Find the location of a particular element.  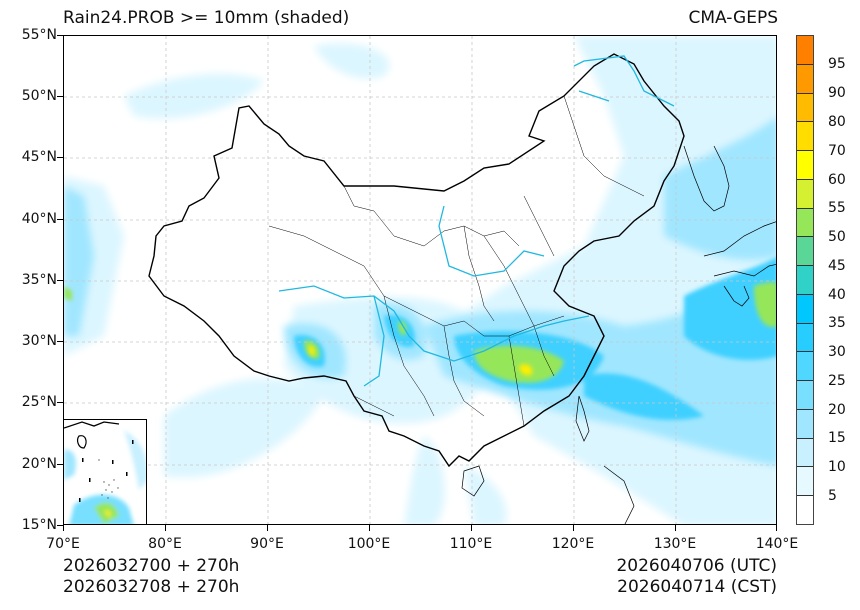

colorbar-label: 35 is located at coordinates (837, 323).